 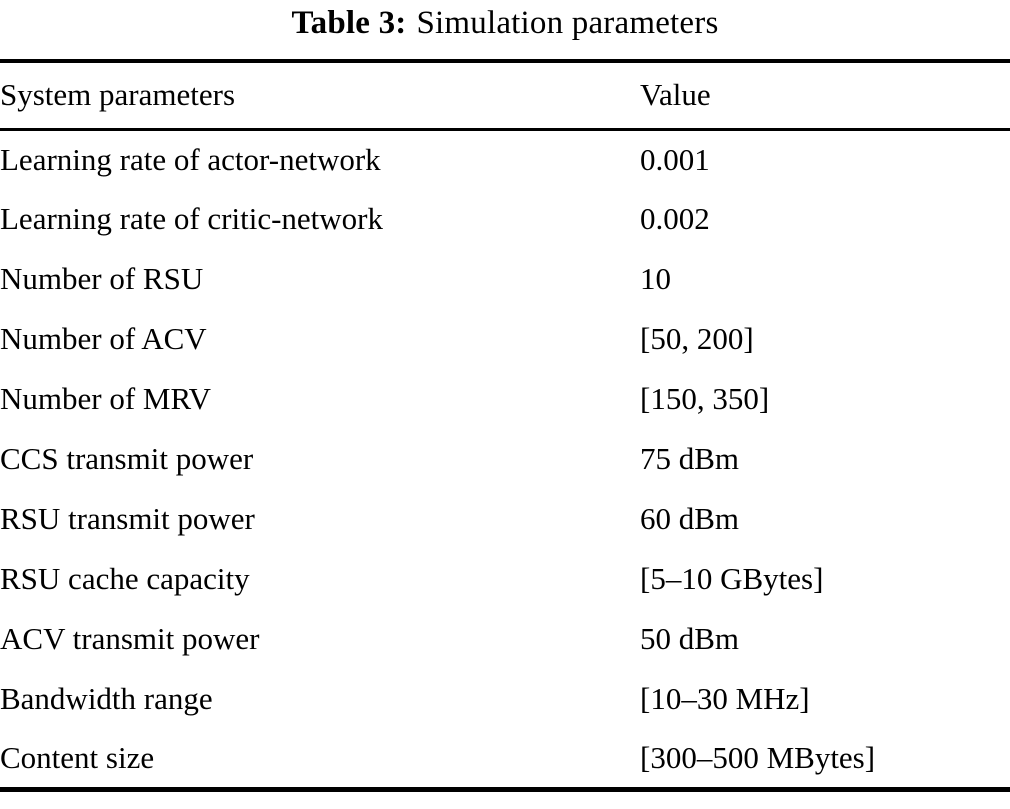 I want to click on parameter-cell: CCS transmit power, so click(x=127, y=458).